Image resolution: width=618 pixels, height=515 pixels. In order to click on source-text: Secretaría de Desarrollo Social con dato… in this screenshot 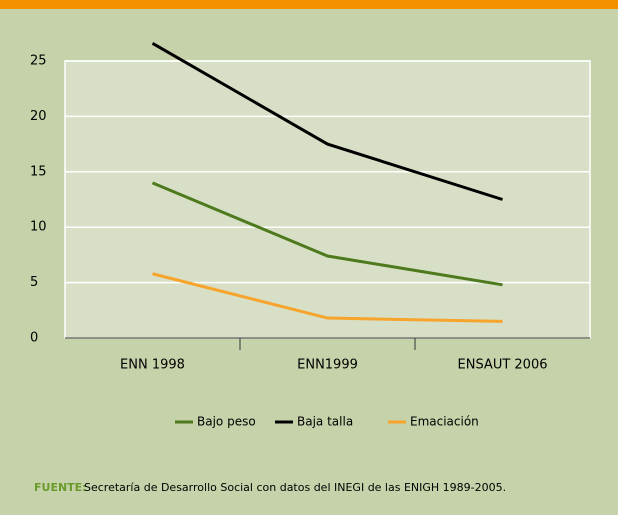, I will do `click(295, 487)`.